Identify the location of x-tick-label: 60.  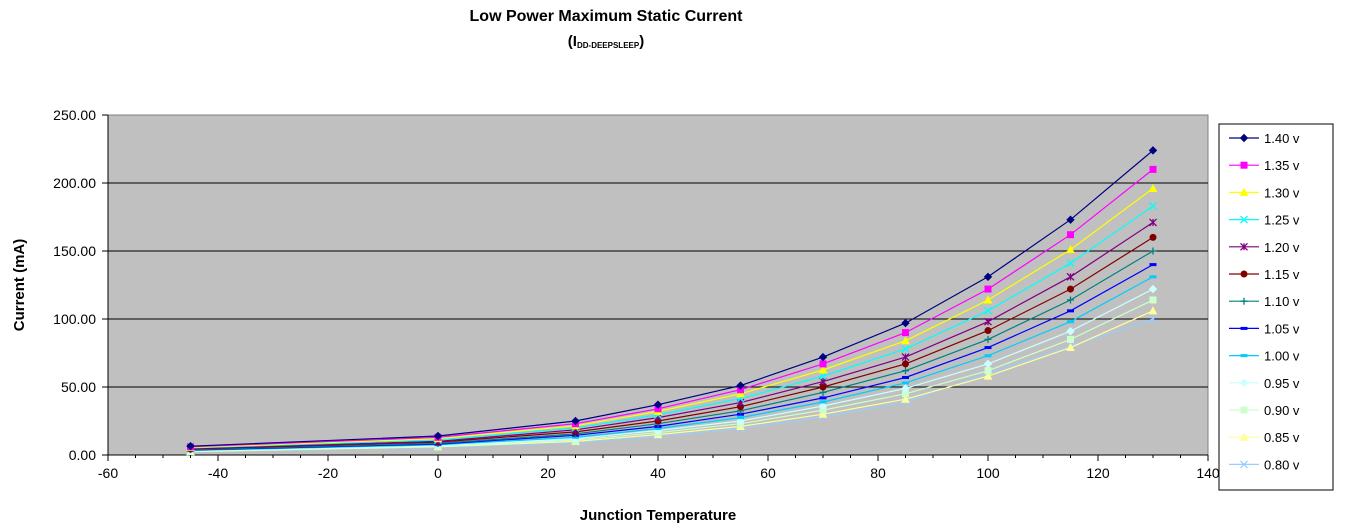
(768, 473).